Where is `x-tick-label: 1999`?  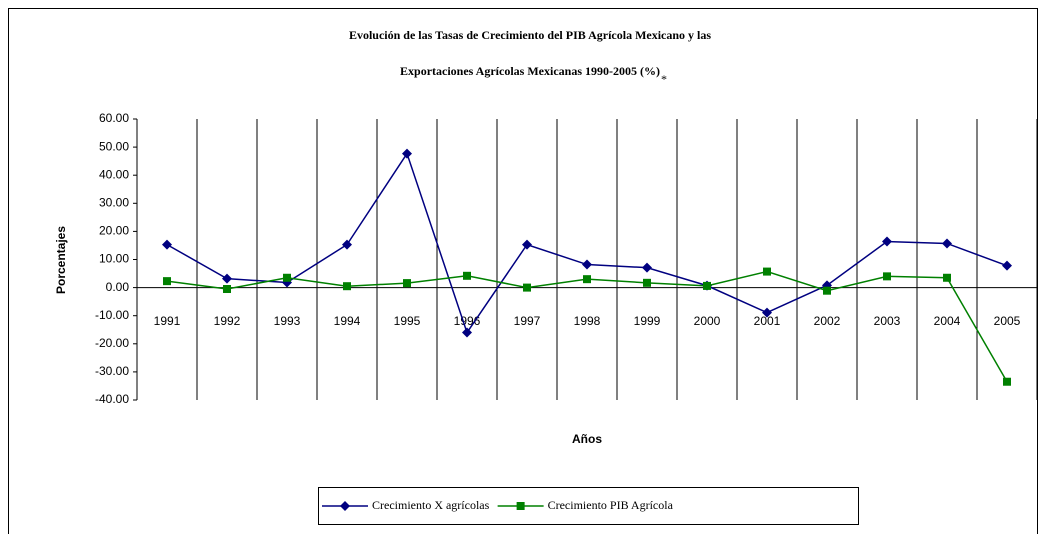
x-tick-label: 1999 is located at coordinates (647, 321).